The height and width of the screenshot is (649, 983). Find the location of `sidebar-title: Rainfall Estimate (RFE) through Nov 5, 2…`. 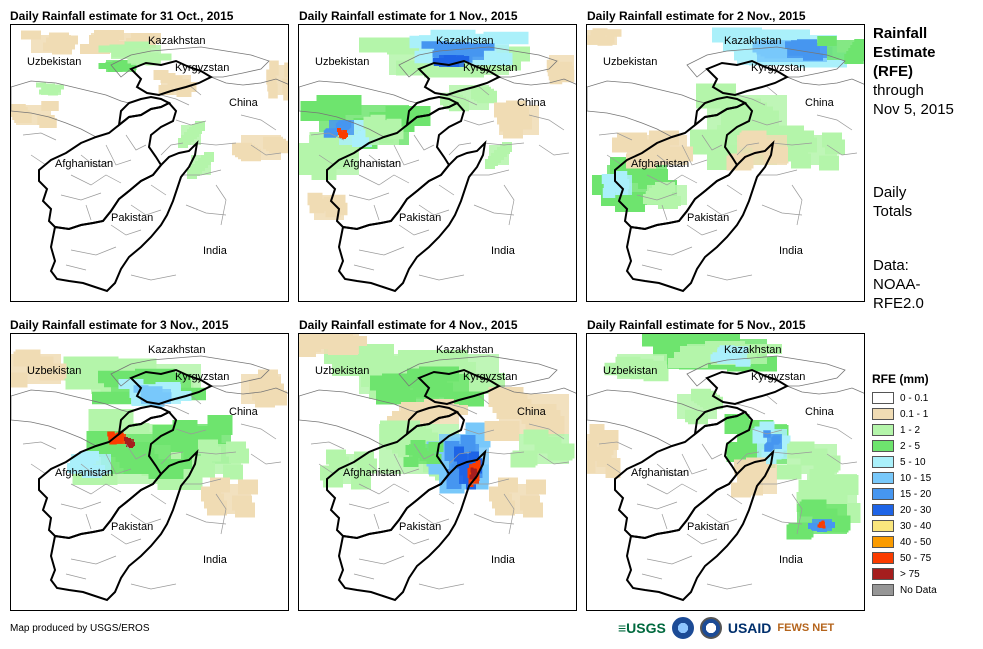

sidebar-title: Rainfall Estimate (RFE) through Nov 5, 2… is located at coordinates (925, 71).